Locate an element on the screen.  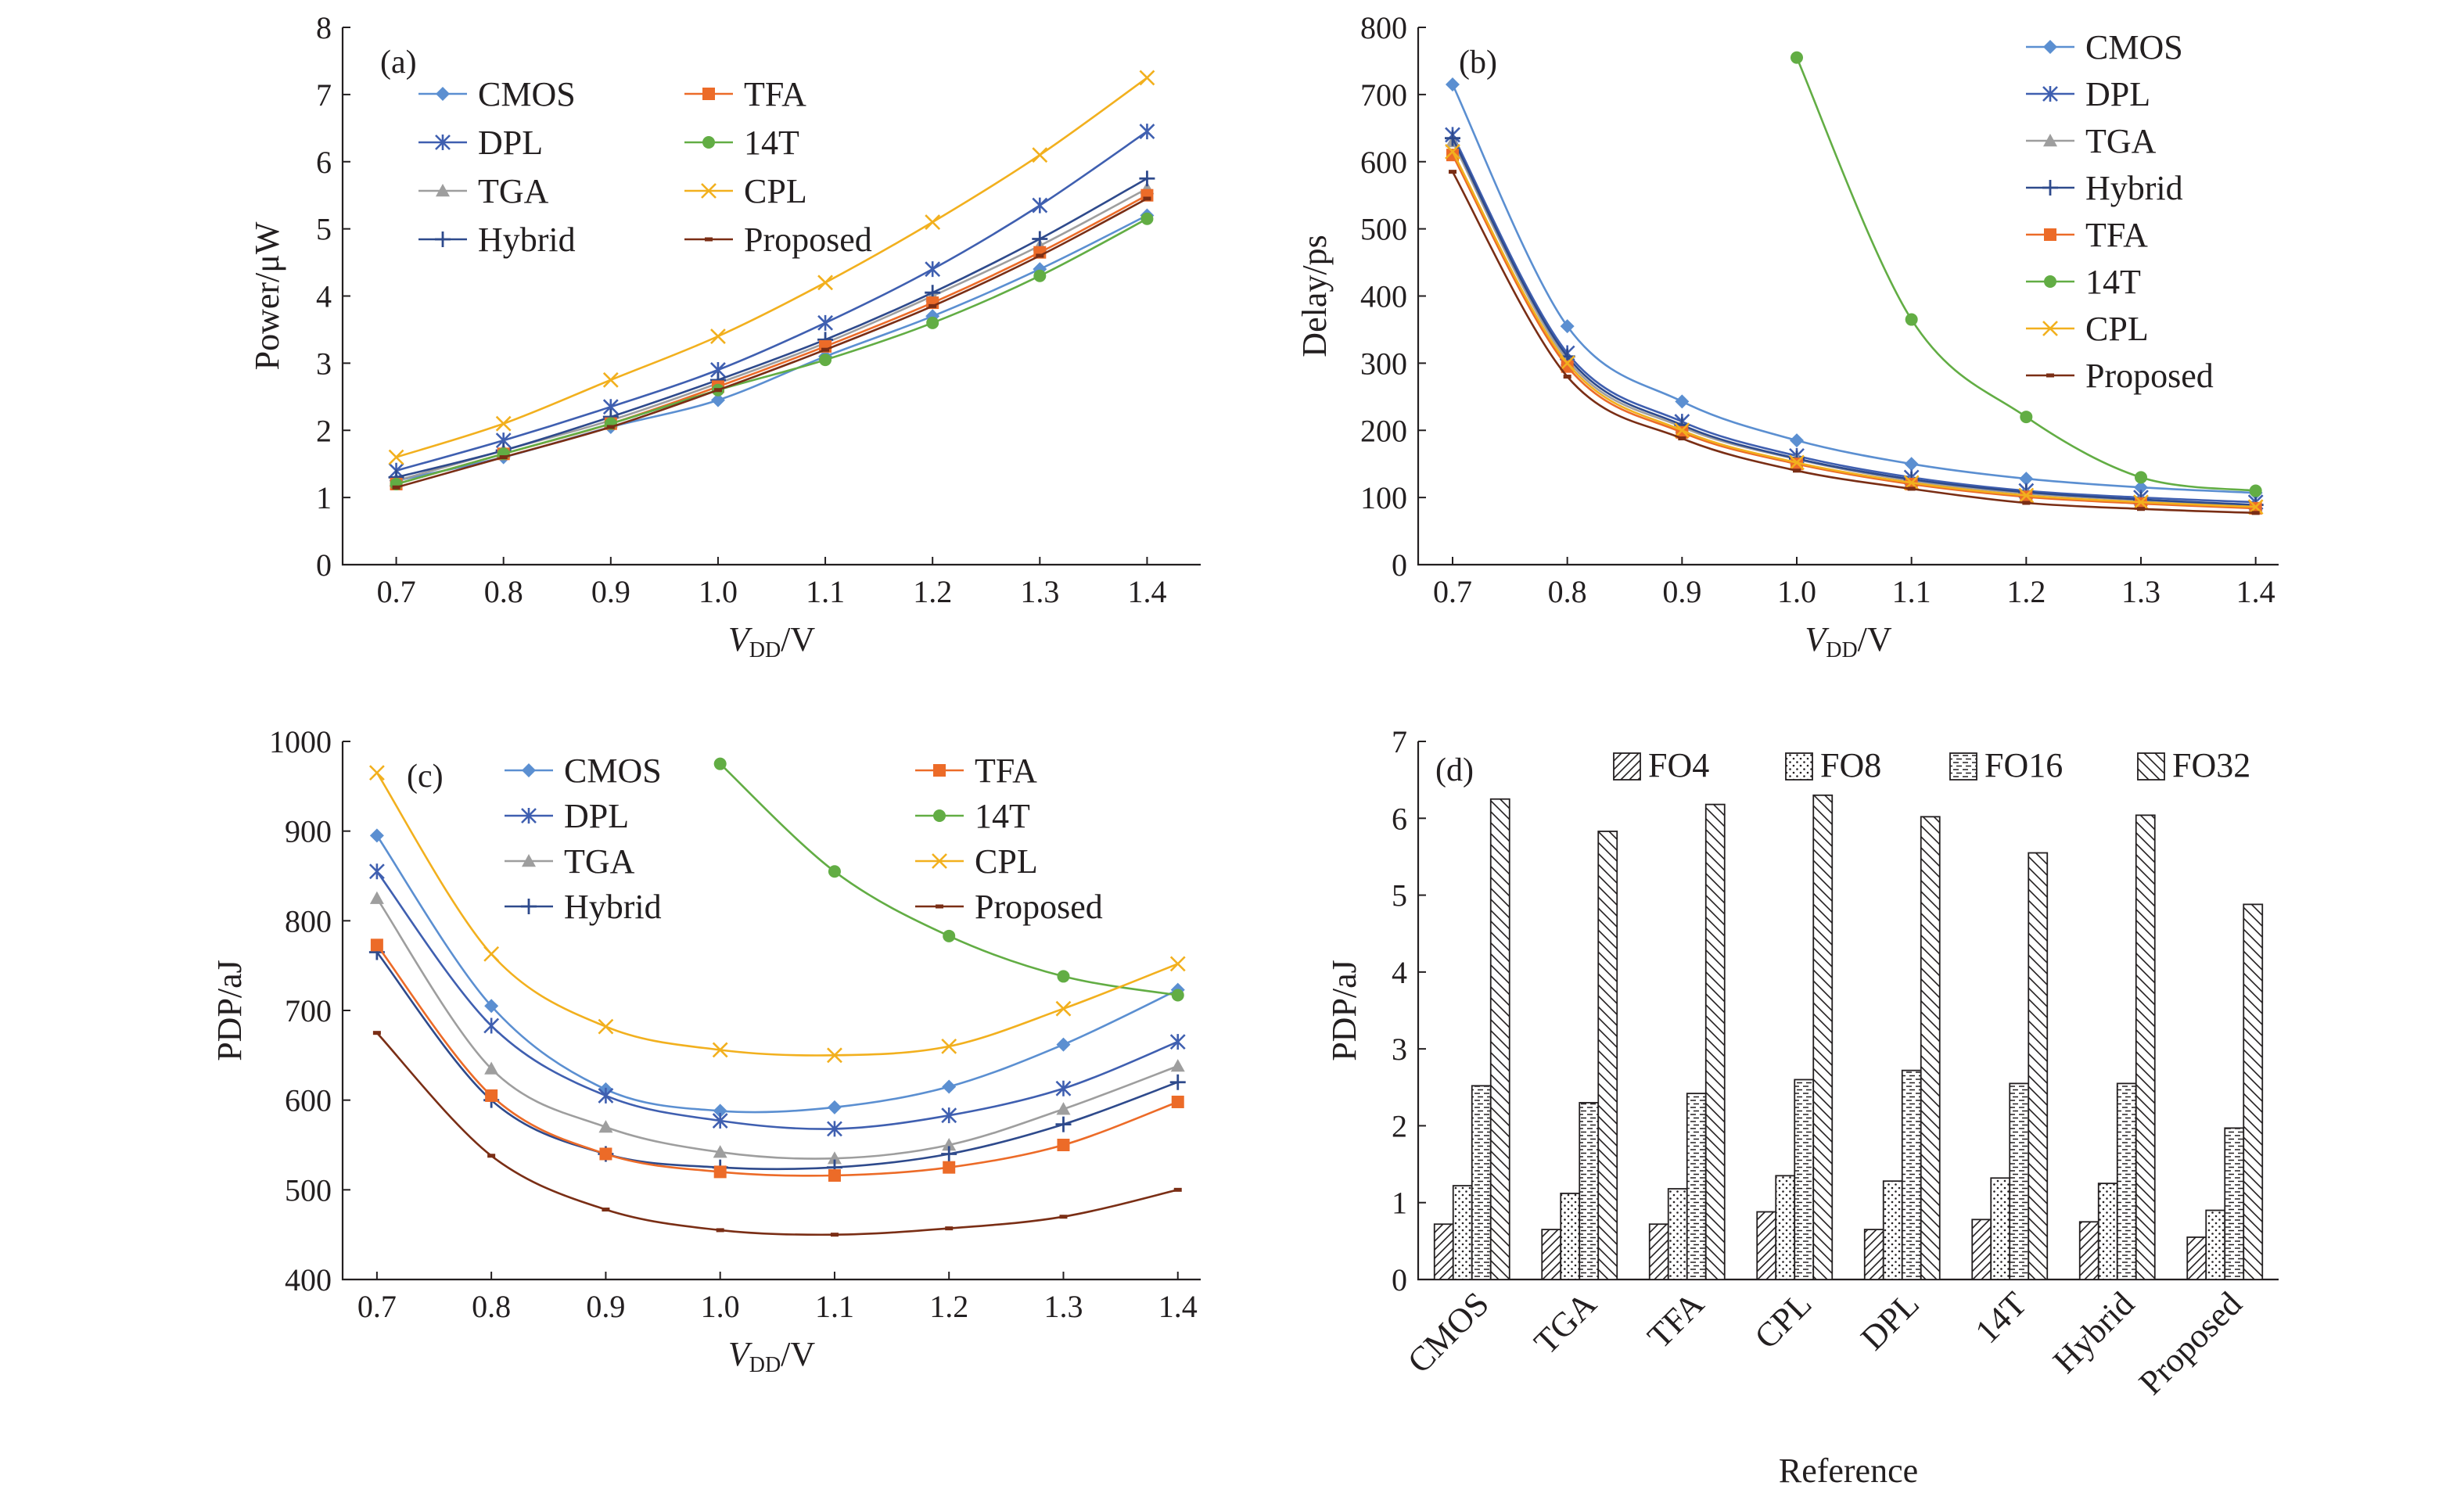
bar-group-cmos is located at coordinates (1471, 1039).